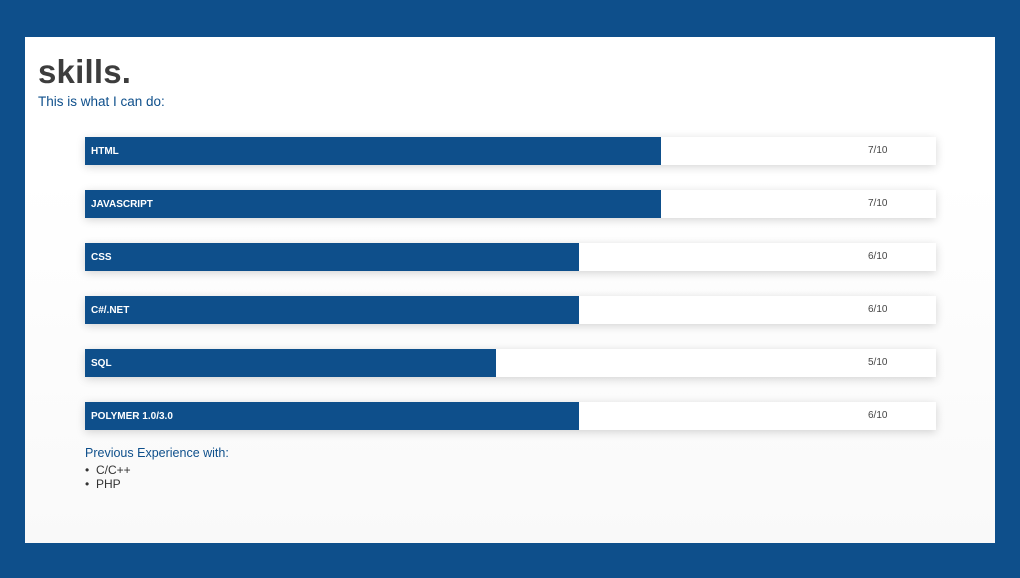  I want to click on page-subtitle: This is what I can do:, so click(101, 101).